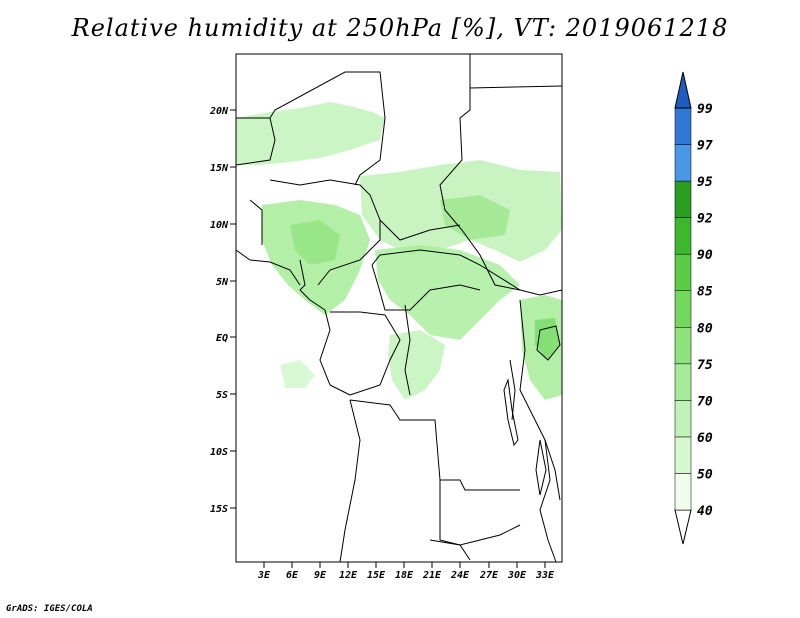  I want to click on lat-label: 5S, so click(222, 395).